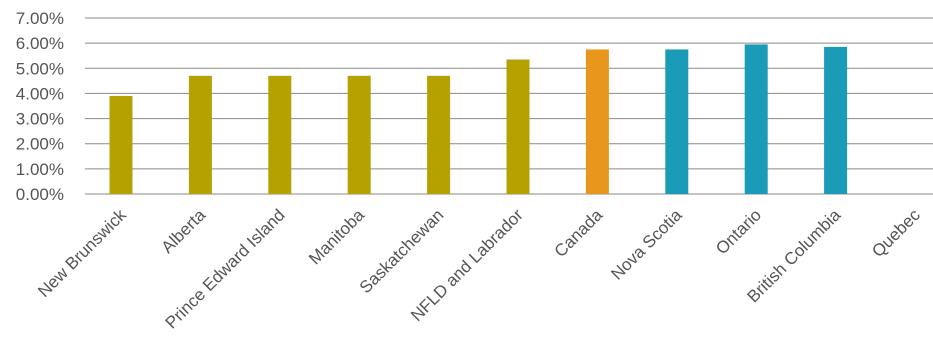  What do you see at coordinates (40, 119) in the screenshot?
I see `y-tick-label: 3.00%` at bounding box center [40, 119].